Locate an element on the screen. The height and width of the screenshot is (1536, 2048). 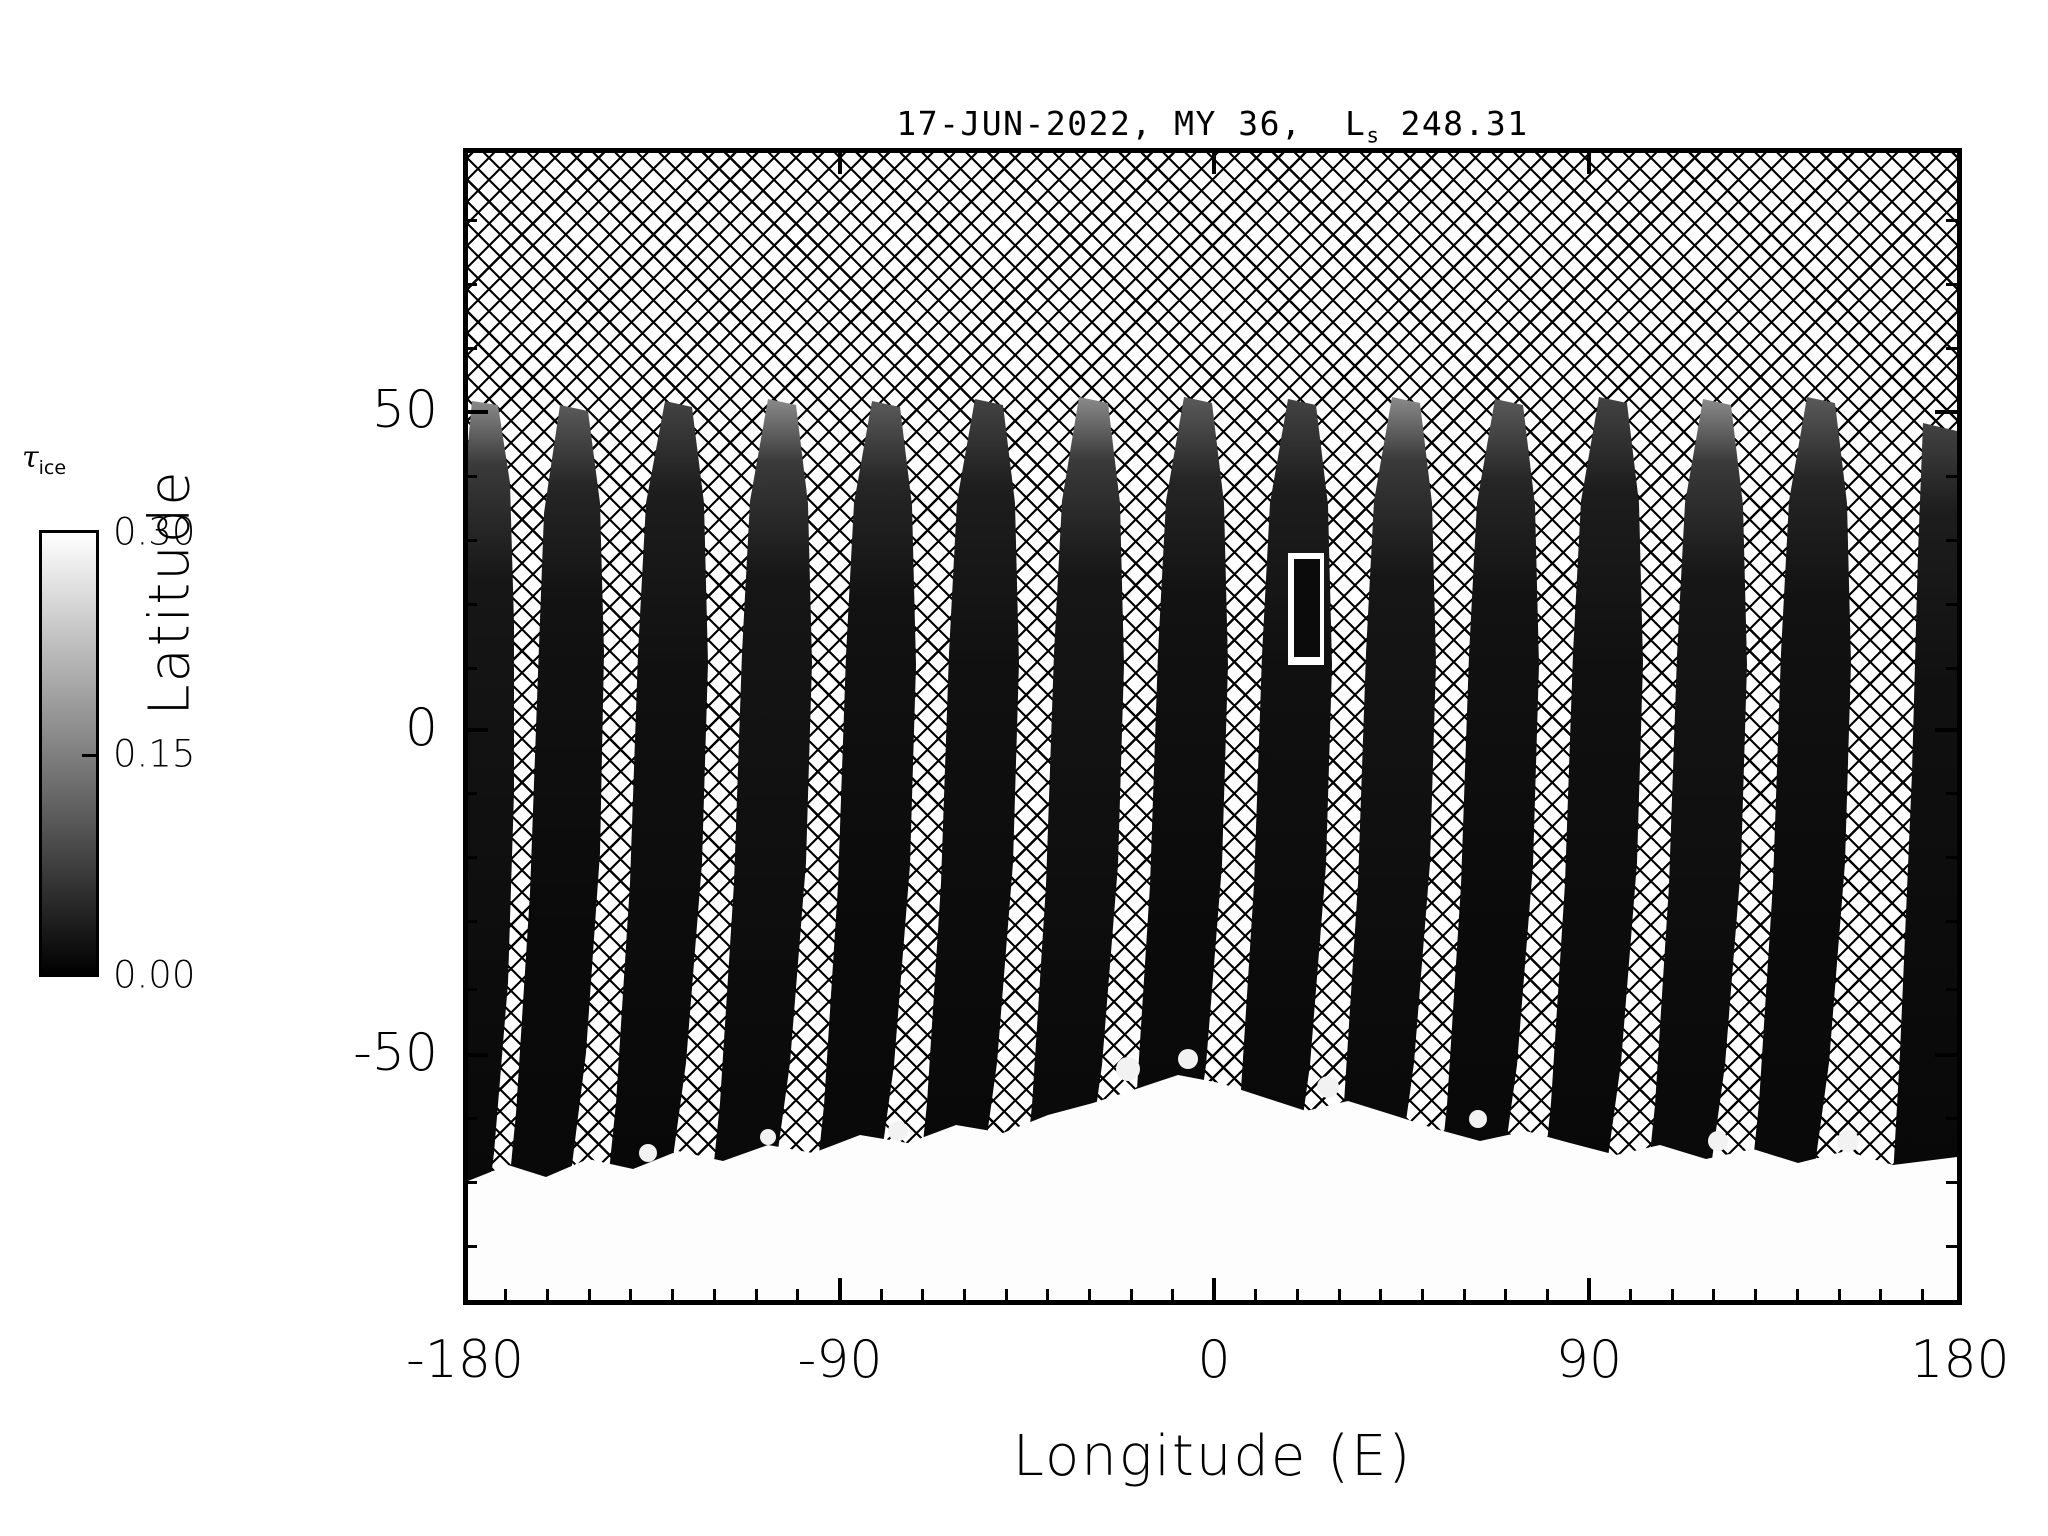
polar-cap-fringe is located at coordinates (1249, 1105).